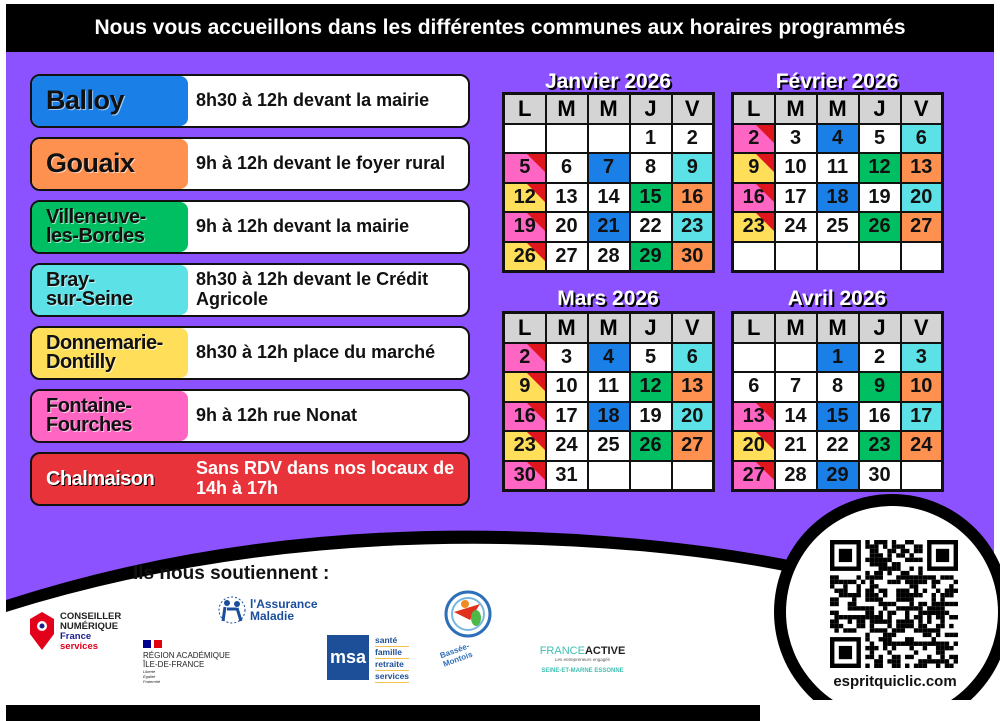 This screenshot has height=721, width=1000. What do you see at coordinates (837, 298) in the screenshot?
I see `calendar-title: Avril 2026` at bounding box center [837, 298].